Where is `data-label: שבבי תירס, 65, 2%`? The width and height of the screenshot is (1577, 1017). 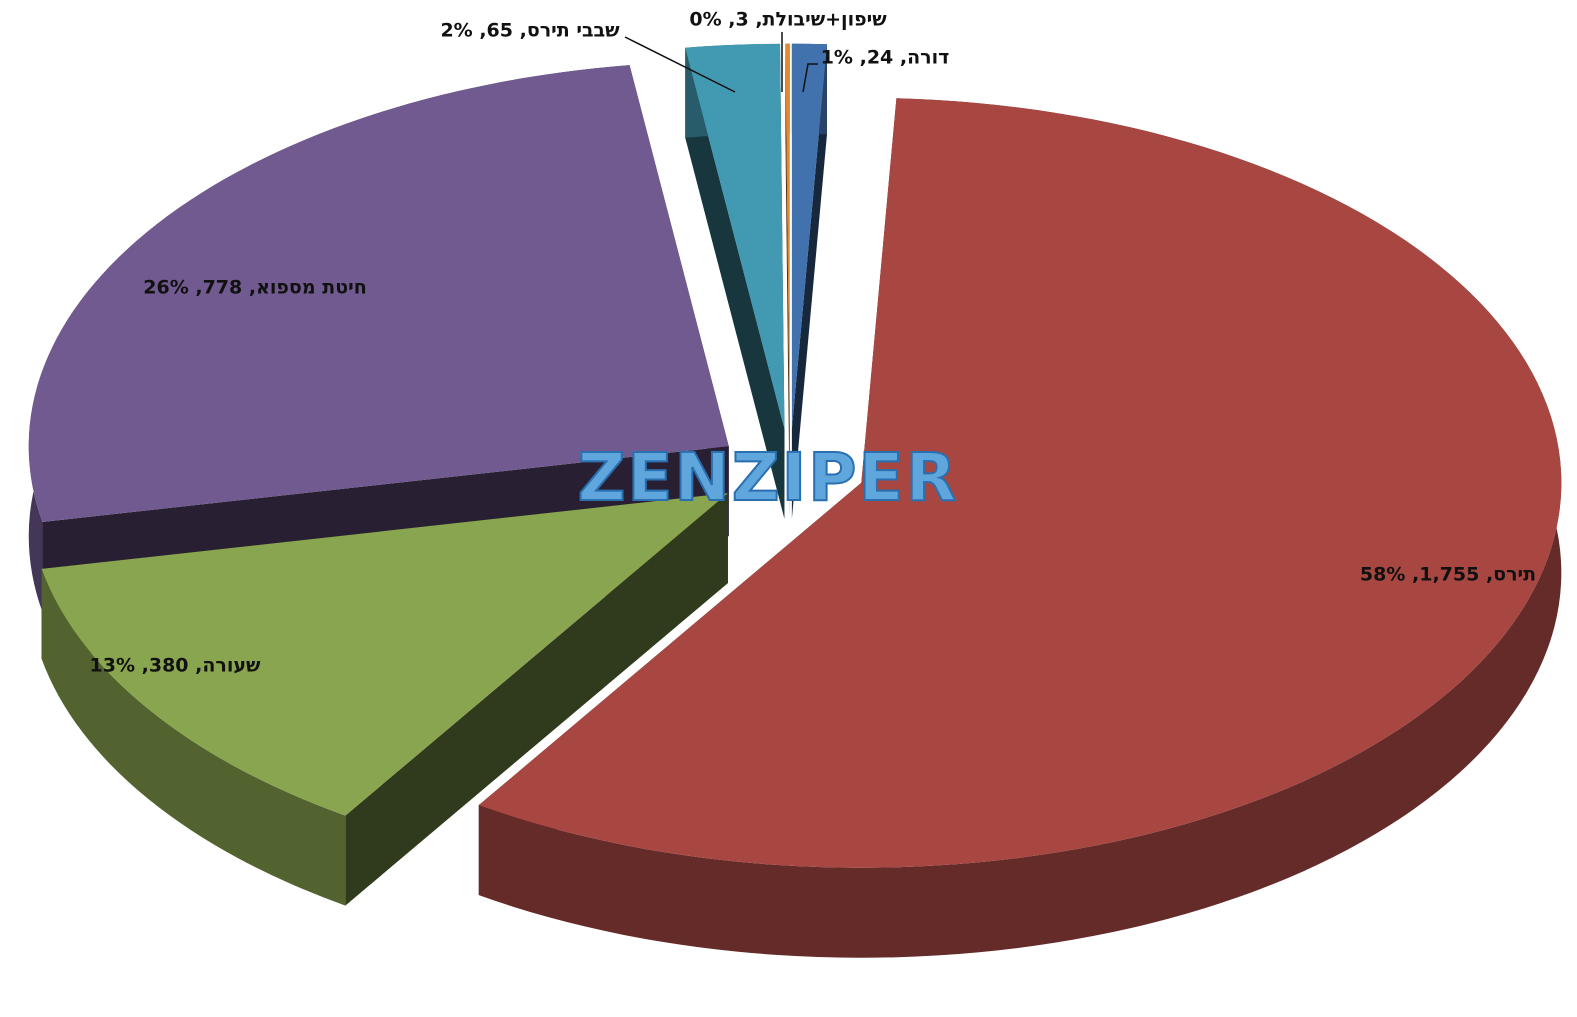 data-label: שבבי תירס, 65, 2% is located at coordinates (530, 31).